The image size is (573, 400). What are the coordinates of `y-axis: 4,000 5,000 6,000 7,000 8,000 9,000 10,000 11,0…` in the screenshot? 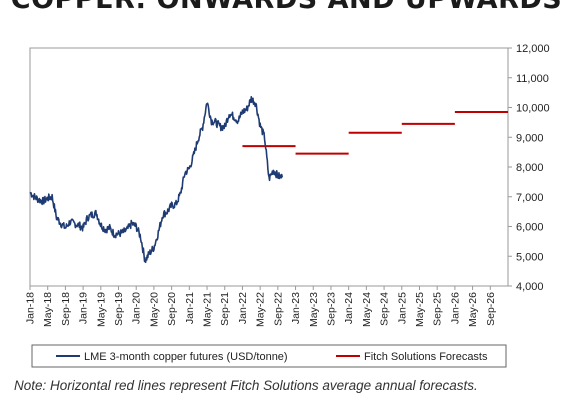 It's located at (529, 168).